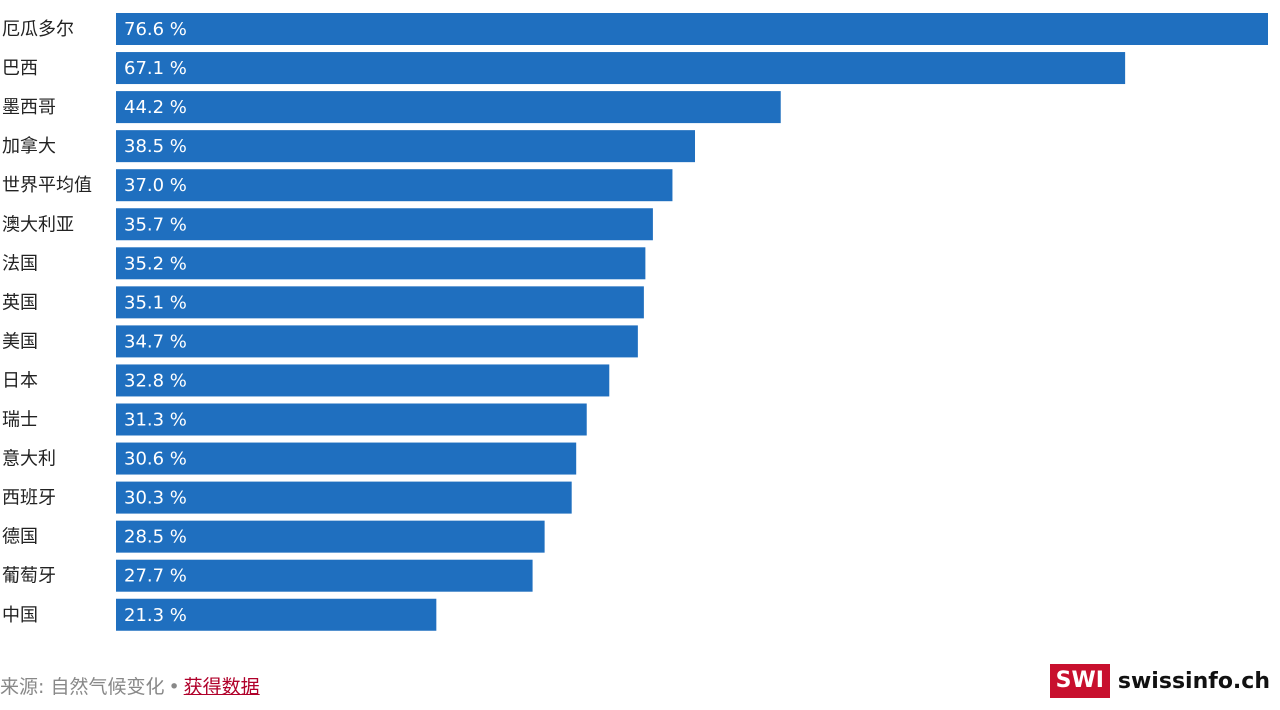 The image size is (1280, 710). What do you see at coordinates (38, 29) in the screenshot?
I see `category-label: 厄瓜多尔` at bounding box center [38, 29].